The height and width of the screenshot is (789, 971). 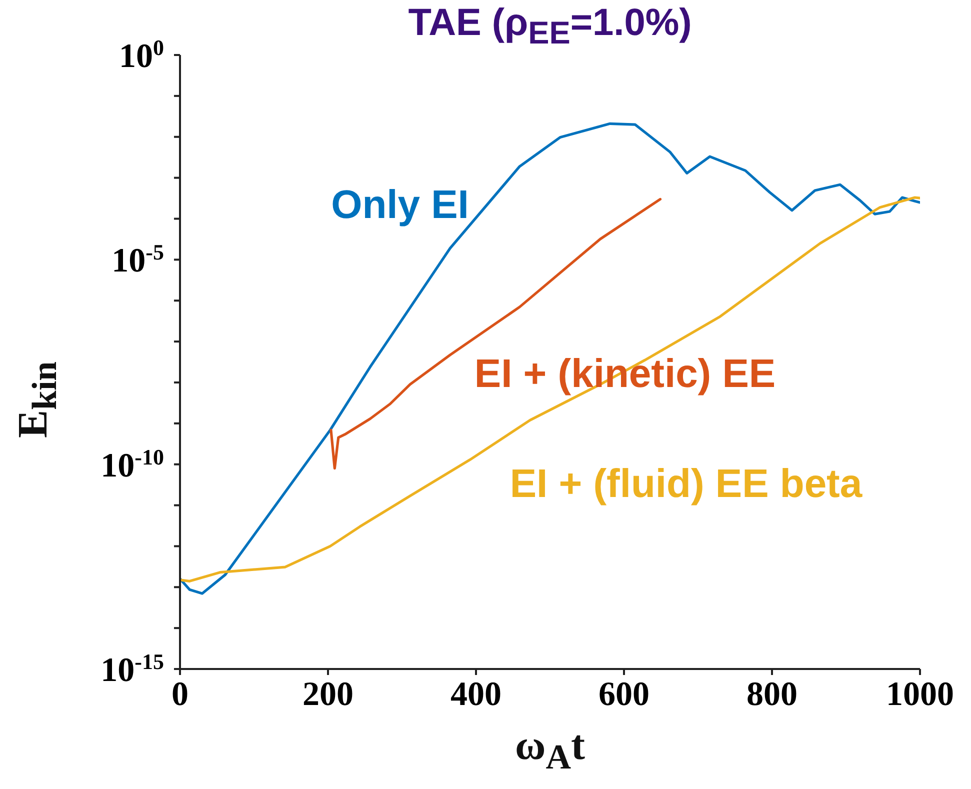 I want to click on x-tick-label: 400, so click(x=476, y=694).